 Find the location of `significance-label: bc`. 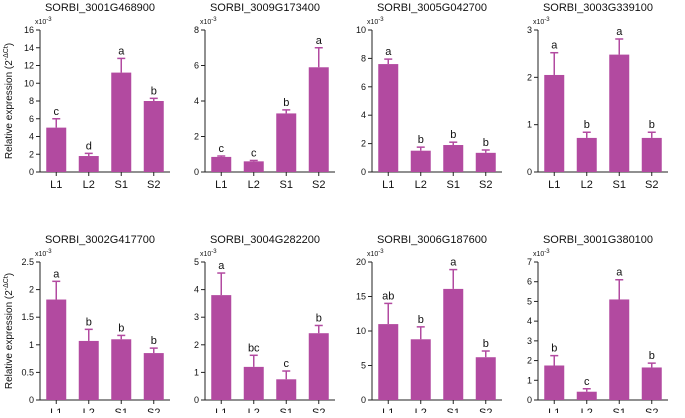

significance-label: bc is located at coordinates (254, 348).